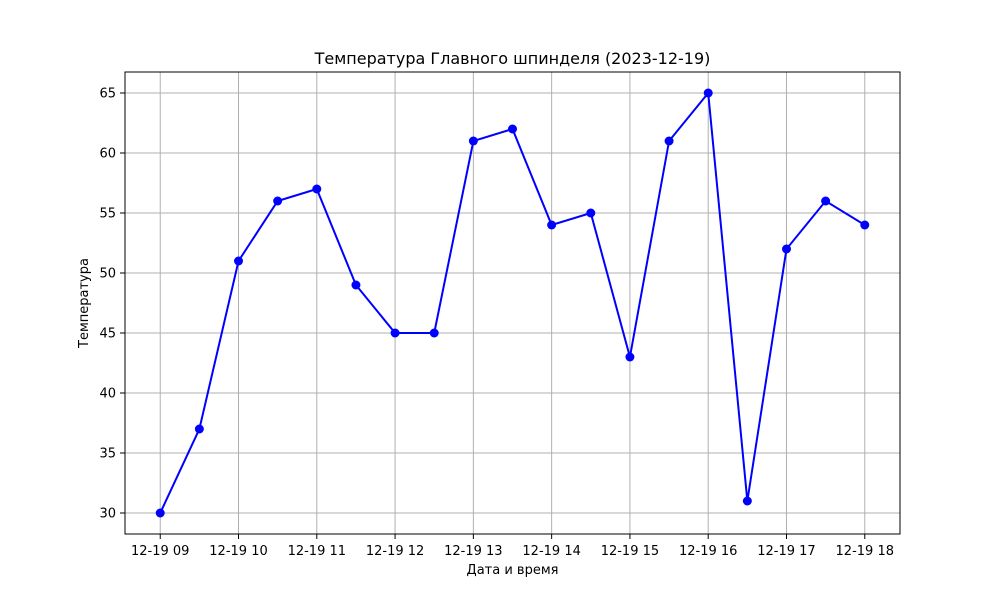 This screenshot has height=600, width=1000. What do you see at coordinates (107, 274) in the screenshot?
I see `y-tick-label: 50` at bounding box center [107, 274].